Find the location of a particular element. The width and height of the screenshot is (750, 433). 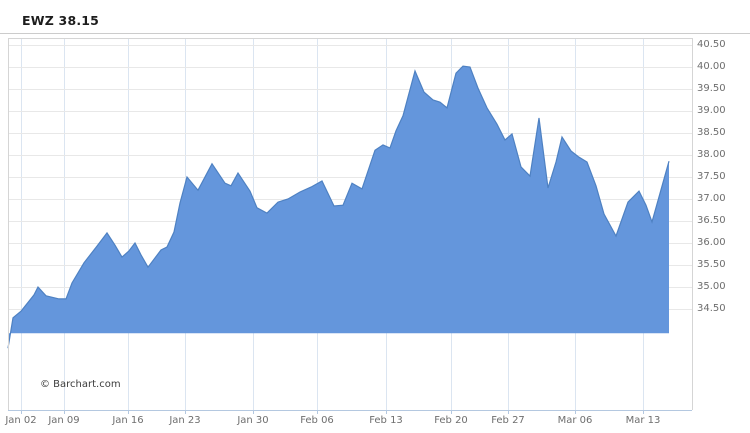

x-axis-label: Jan 30 is located at coordinates (253, 420).